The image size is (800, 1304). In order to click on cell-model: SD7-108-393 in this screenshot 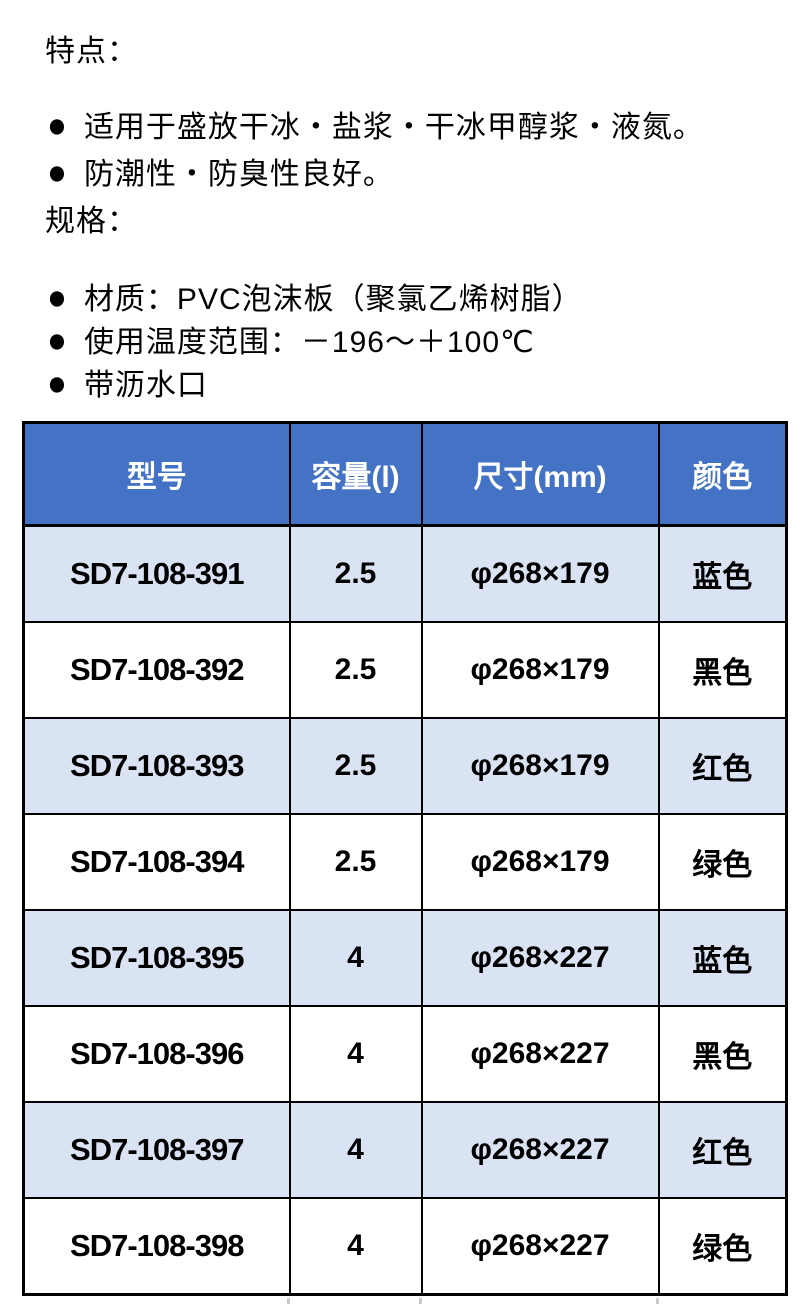, I will do `click(156, 766)`.